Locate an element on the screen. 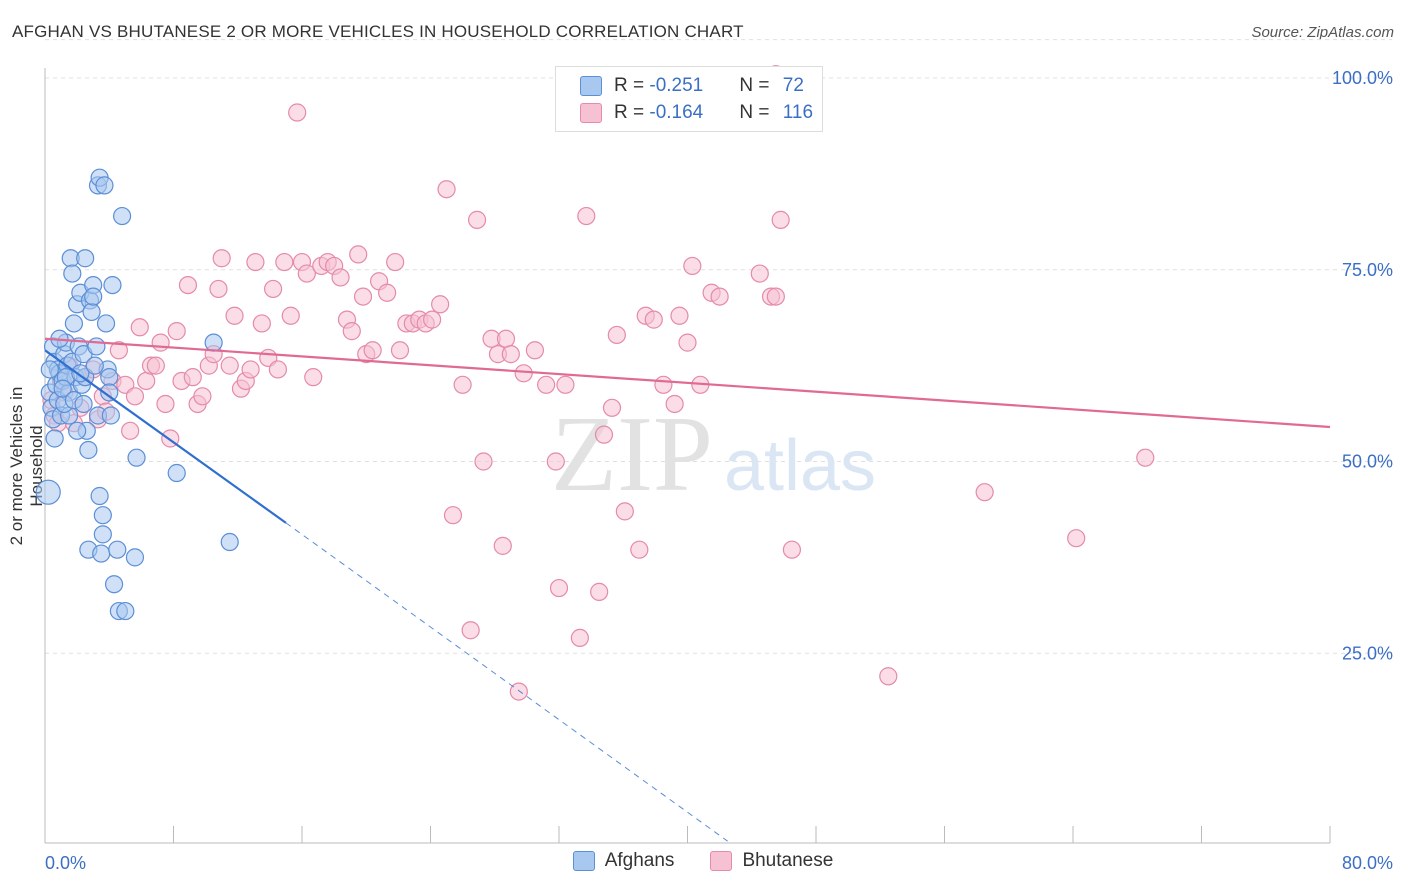 The height and width of the screenshot is (892, 1406). series-legend: Afghans Bhutanese is located at coordinates (703, 861).